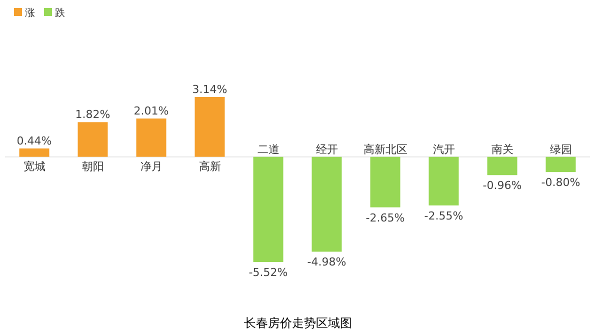 This screenshot has width=602, height=334. What do you see at coordinates (30, 13) in the screenshot?
I see `legend-label: 涨` at bounding box center [30, 13].